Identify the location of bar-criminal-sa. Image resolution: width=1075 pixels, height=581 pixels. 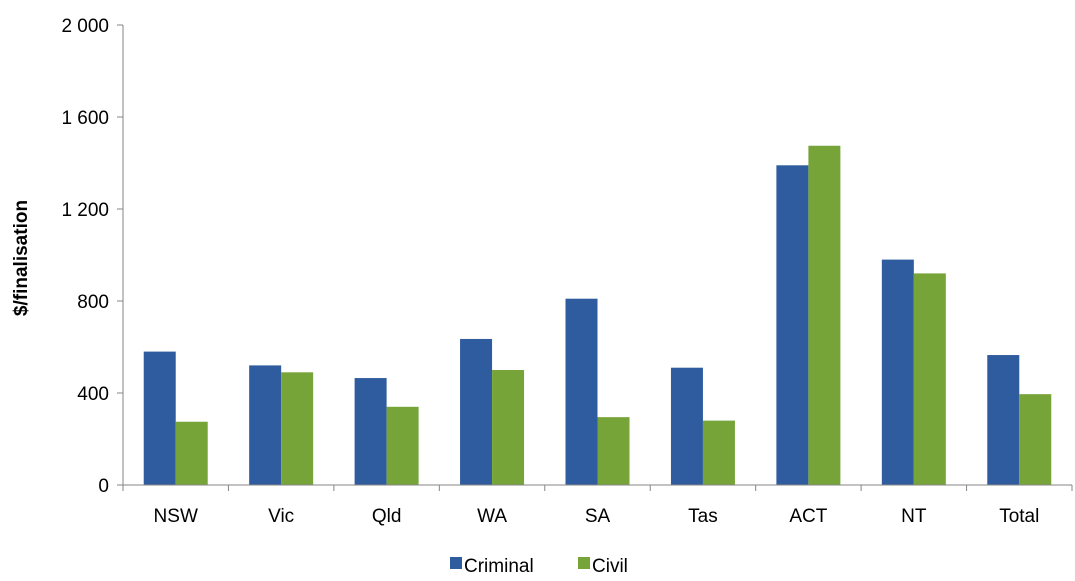
(581, 391).